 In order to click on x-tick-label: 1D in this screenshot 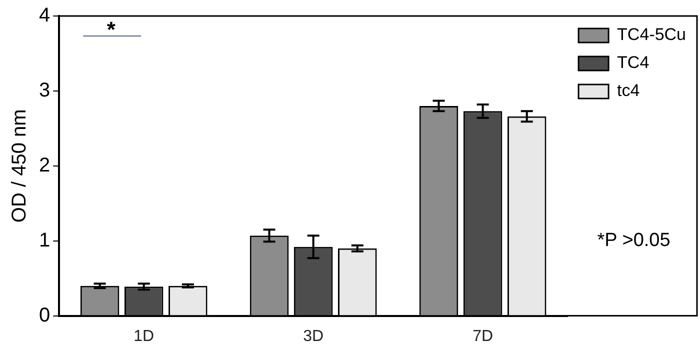, I will do `click(144, 336)`.